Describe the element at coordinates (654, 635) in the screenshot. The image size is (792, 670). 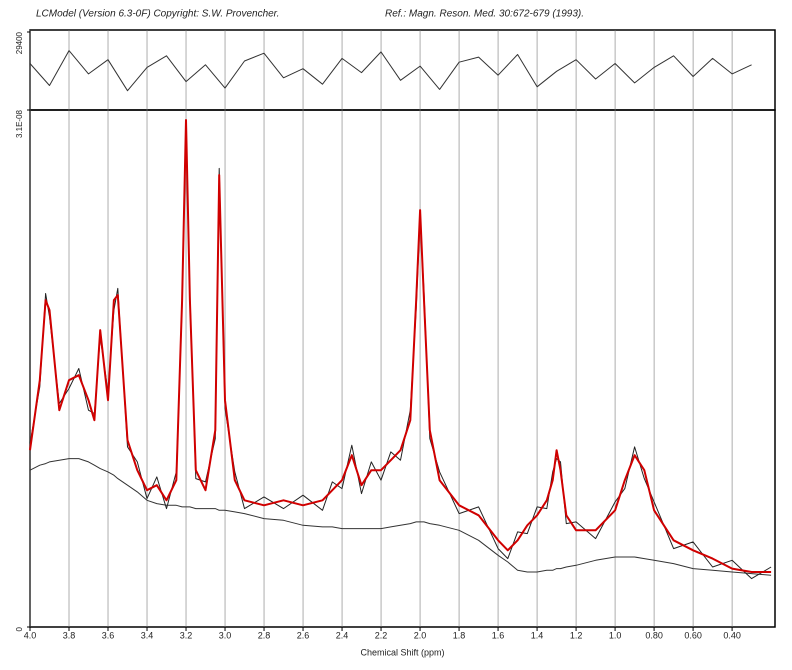
I see `x-tick-label: 0.80` at that location.